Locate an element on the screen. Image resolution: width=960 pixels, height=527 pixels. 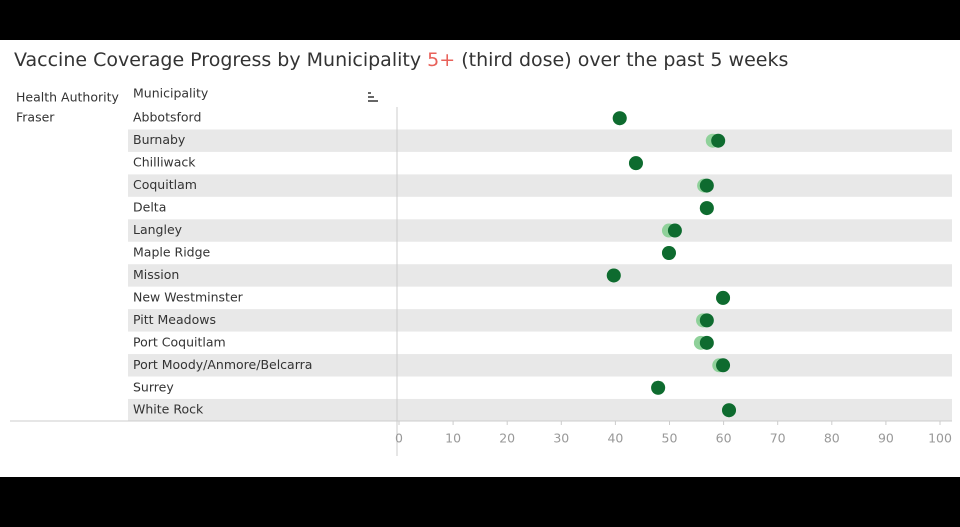
category-label: Burnaby is located at coordinates (159, 139).